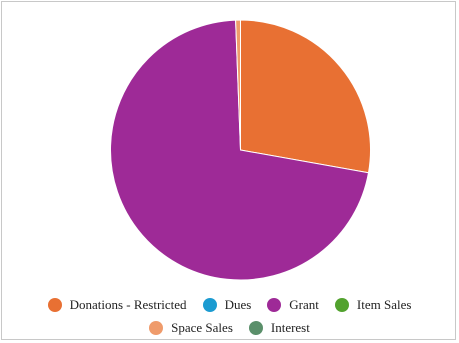  What do you see at coordinates (290, 327) in the screenshot?
I see `legend-label: Interest` at bounding box center [290, 327].